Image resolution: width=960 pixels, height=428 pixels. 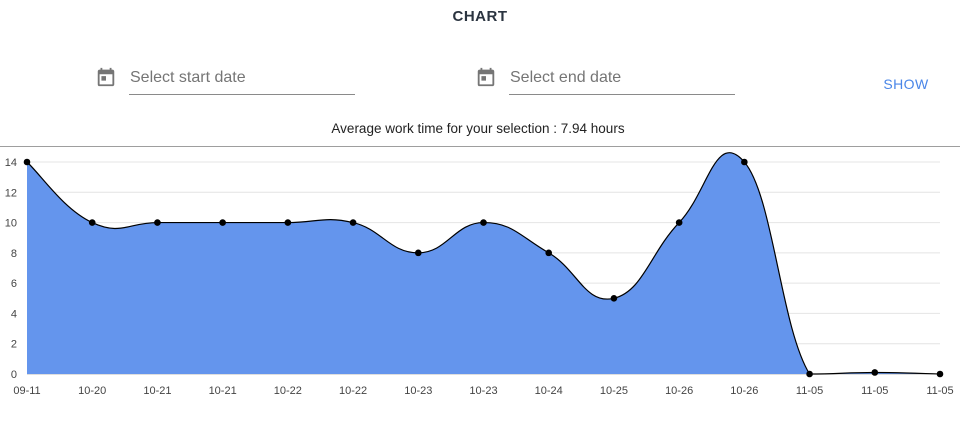 What do you see at coordinates (14, 375) in the screenshot?
I see `y-tick-label: 0` at bounding box center [14, 375].